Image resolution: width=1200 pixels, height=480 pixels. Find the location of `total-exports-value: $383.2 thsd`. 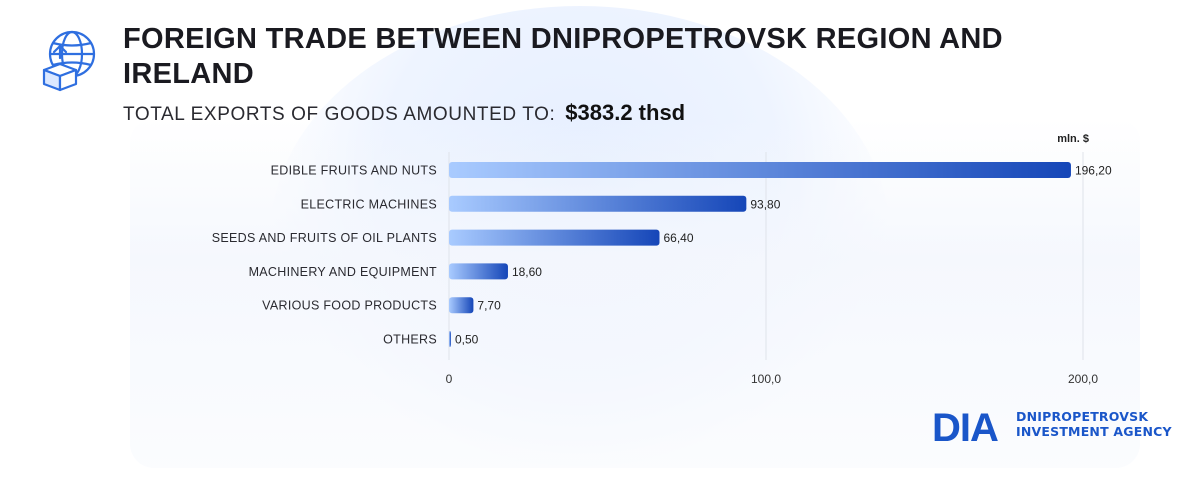

total-exports-value: $383.2 thsd is located at coordinates (625, 112).